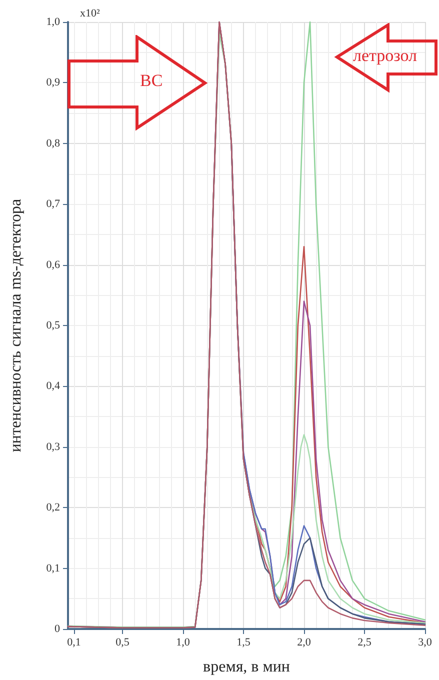 Image resolution: width=439 pixels, height=680 pixels. What do you see at coordinates (53, 446) in the screenshot?
I see `y-tick-label: 0,3` at bounding box center [53, 446].